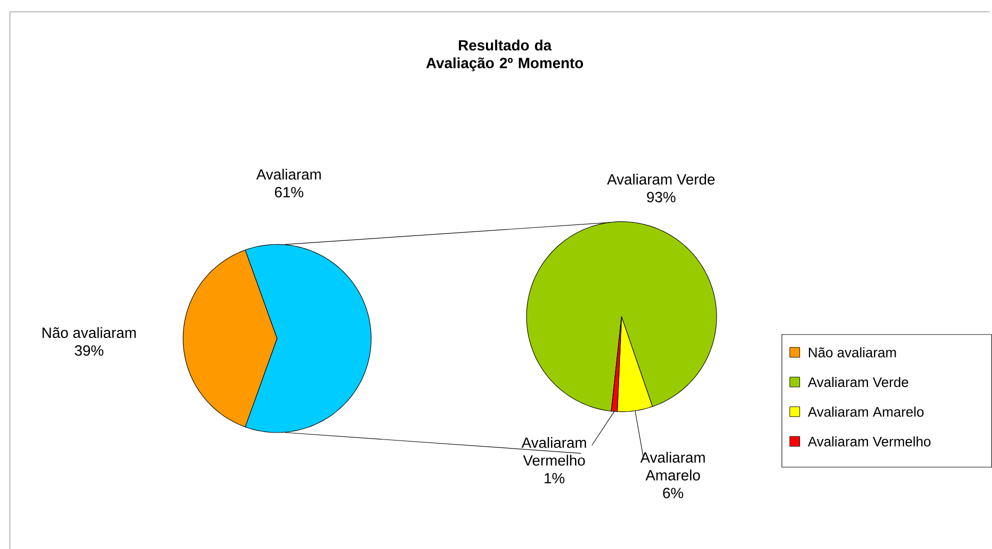 The height and width of the screenshot is (549, 992). I want to click on slice-label: Avaliaram Vermelho, so click(554, 451).